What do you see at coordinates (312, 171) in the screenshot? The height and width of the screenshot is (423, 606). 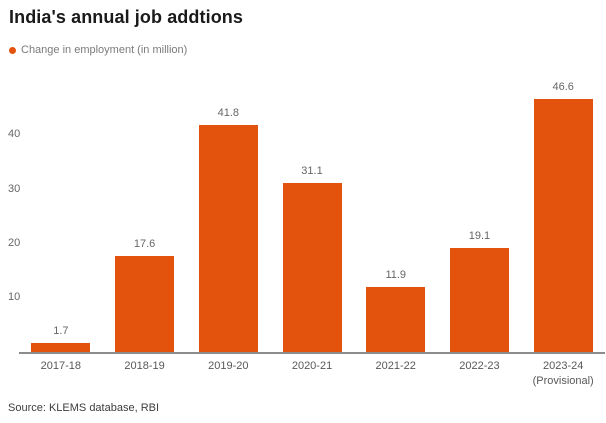 I see `bar-value-label: 31.1` at bounding box center [312, 171].